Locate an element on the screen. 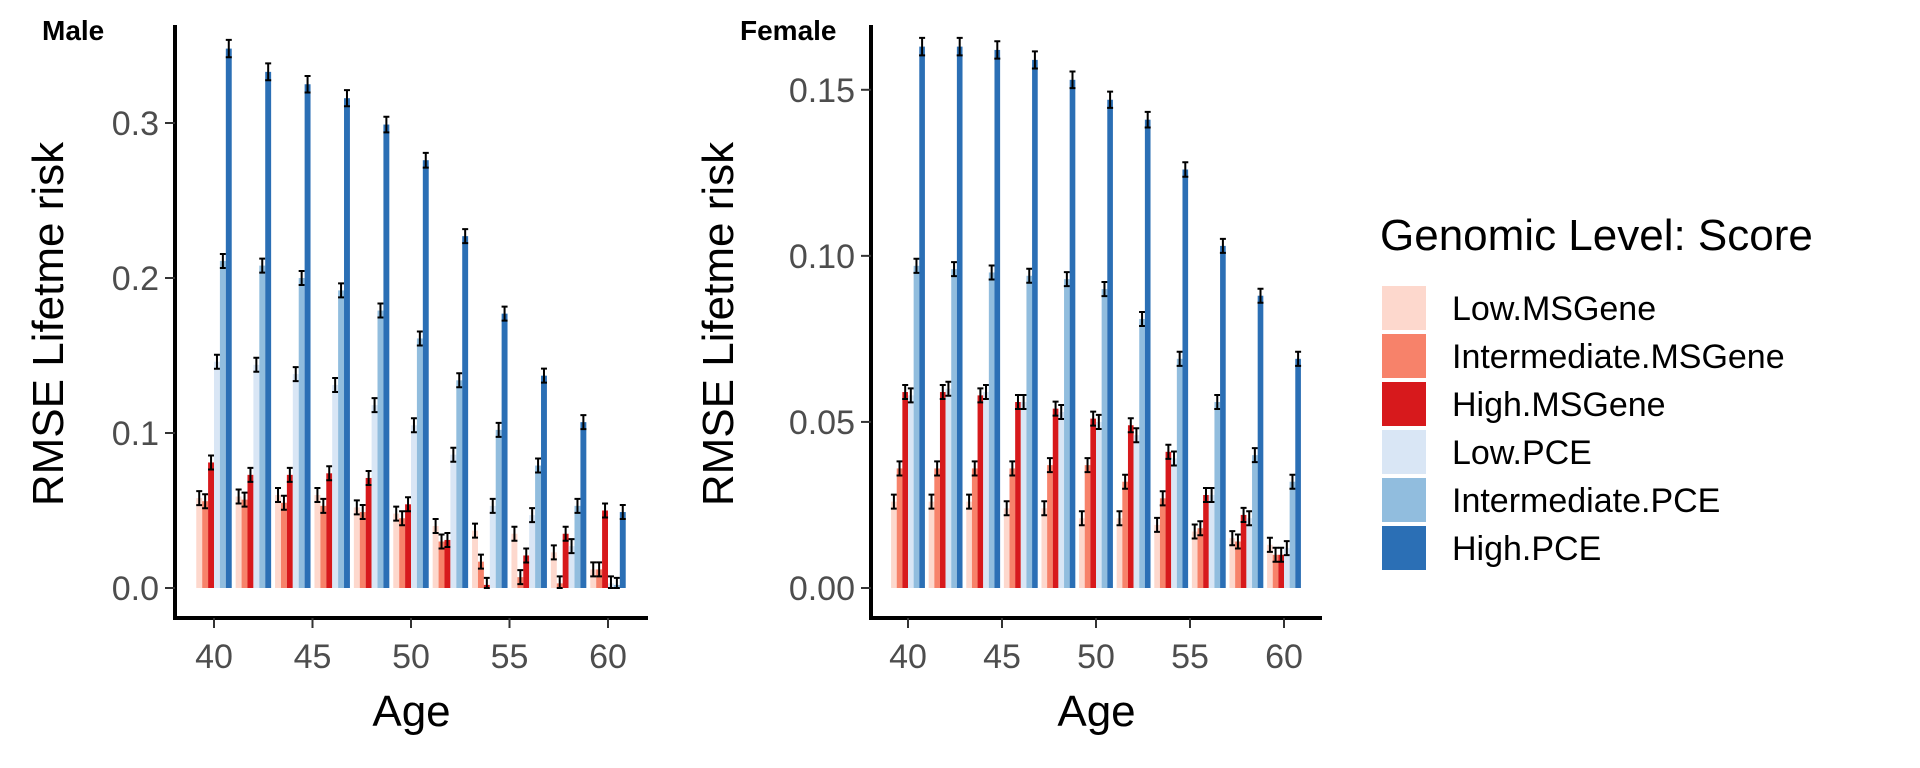 This screenshot has height=768, width=1920. legend-label-high-pce: High.PCE is located at coordinates (1526, 549).